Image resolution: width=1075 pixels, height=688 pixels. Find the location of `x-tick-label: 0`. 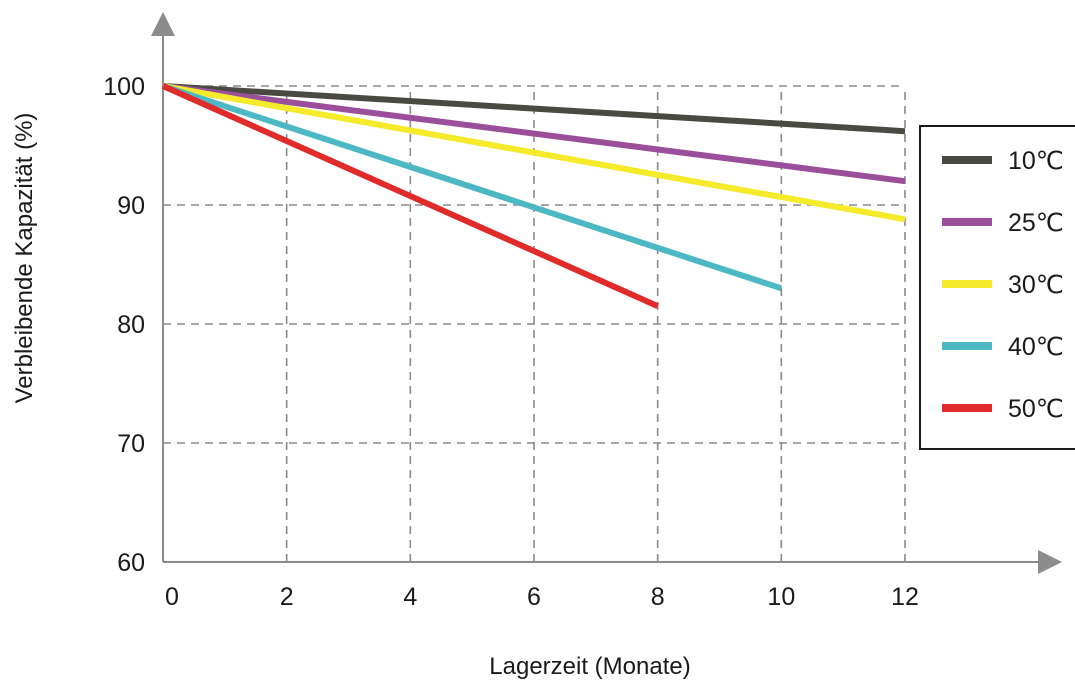

x-tick-label: 0 is located at coordinates (172, 597).